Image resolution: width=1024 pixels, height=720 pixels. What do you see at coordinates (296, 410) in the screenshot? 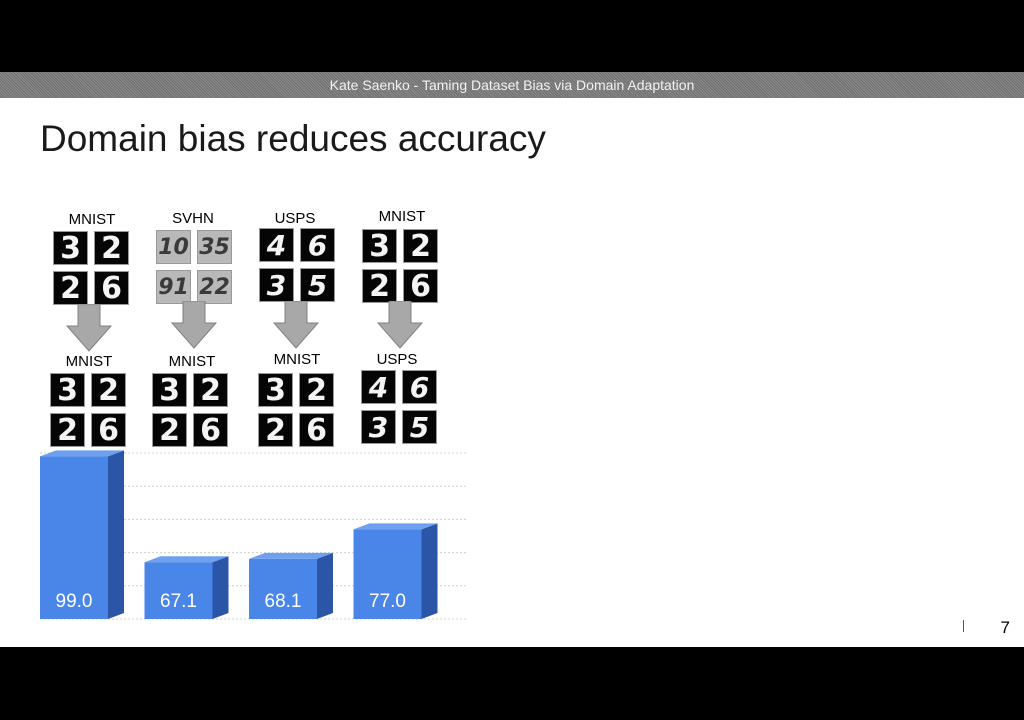
I see `target-digits-3: 3 2 2 6` at bounding box center [296, 410].